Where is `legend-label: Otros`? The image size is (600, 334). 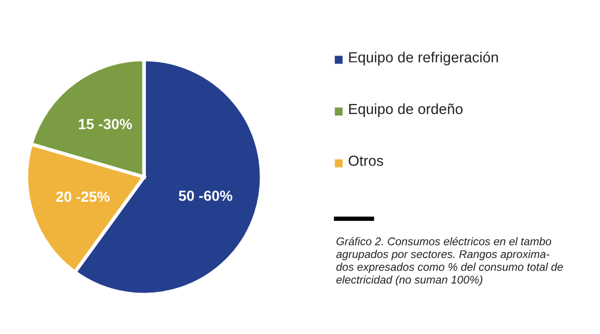
legend-label: Otros is located at coordinates (366, 161).